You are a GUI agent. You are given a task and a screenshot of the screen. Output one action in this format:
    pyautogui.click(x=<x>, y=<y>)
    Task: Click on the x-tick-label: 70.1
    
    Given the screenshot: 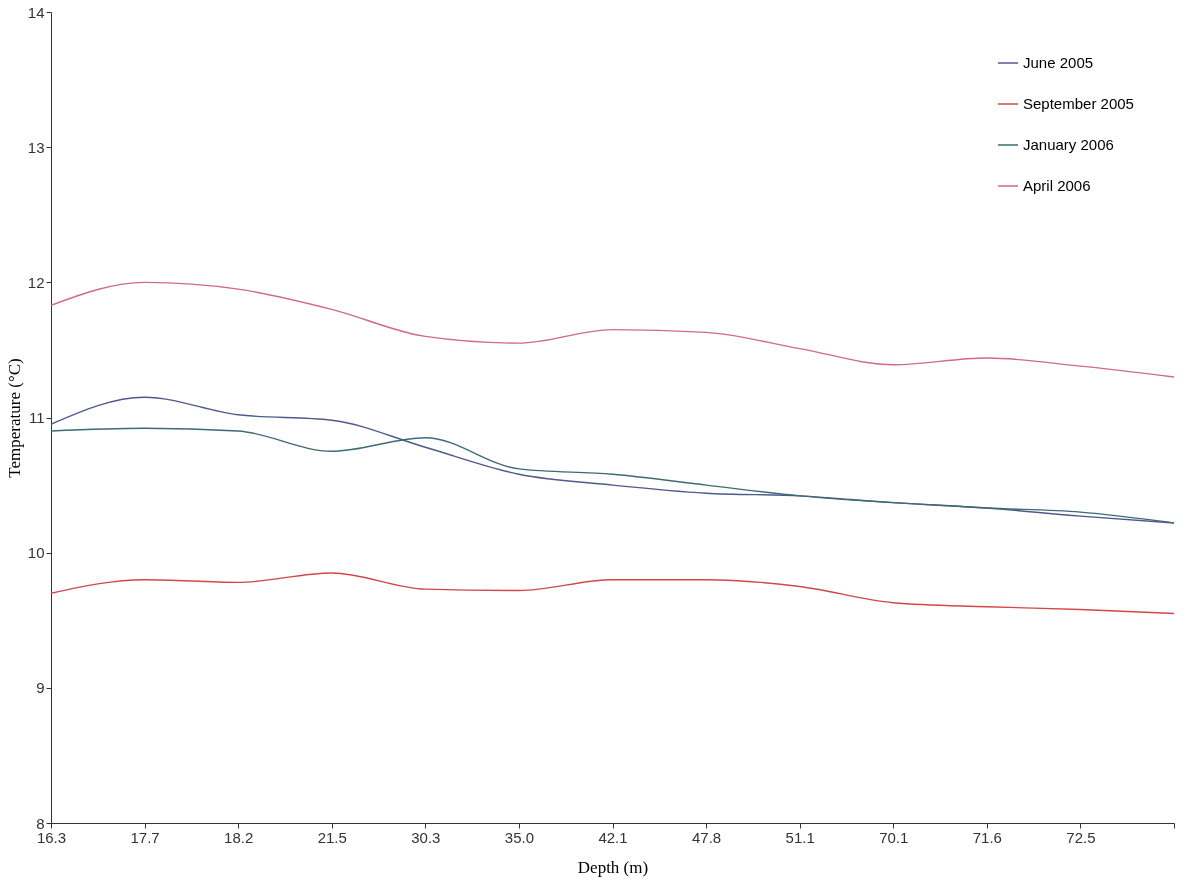 What is the action you would take?
    pyautogui.click(x=894, y=837)
    